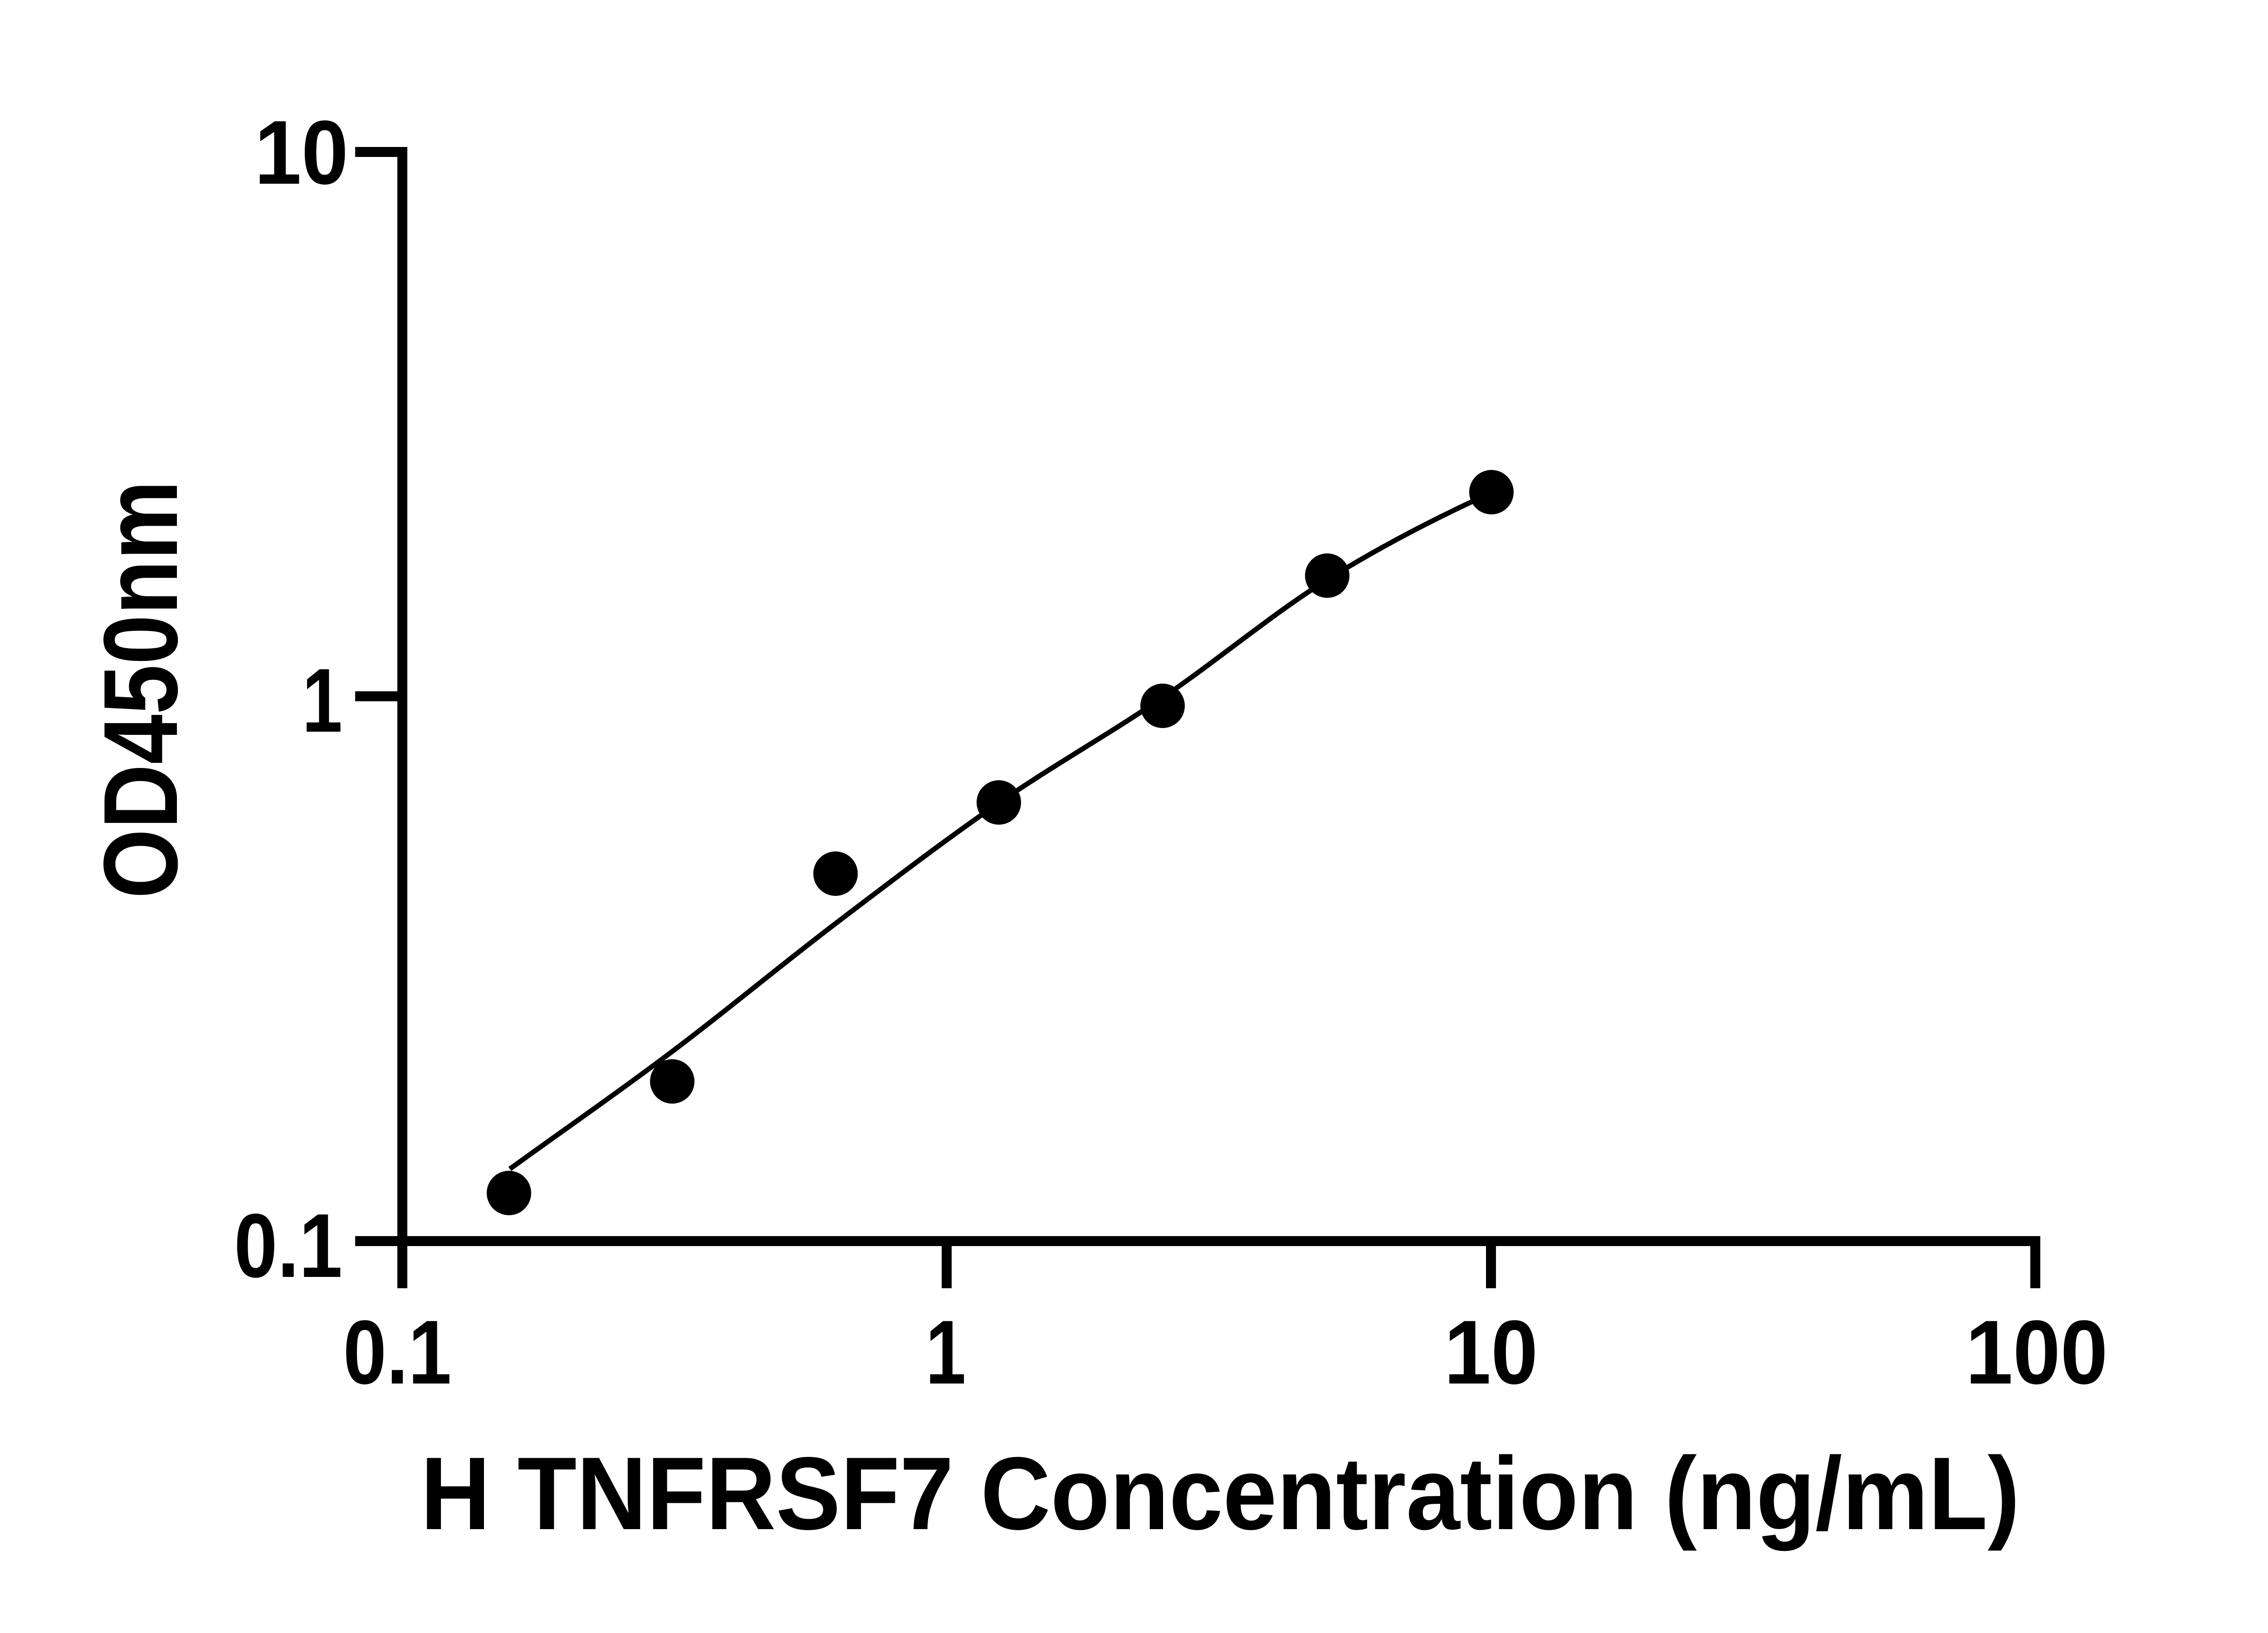 The width and height of the screenshot is (2268, 1633). What do you see at coordinates (1220, 1493) in the screenshot?
I see `svg-text:H TNFRSF7 Concentration (ng/mL: H TNFRSF7 Concentration (ng/mL)` at bounding box center [1220, 1493].